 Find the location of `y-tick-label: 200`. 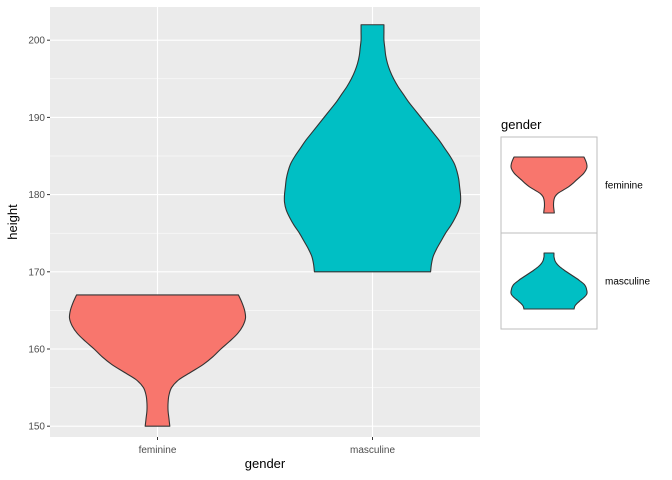

y-tick-label: 200 is located at coordinates (36, 41).